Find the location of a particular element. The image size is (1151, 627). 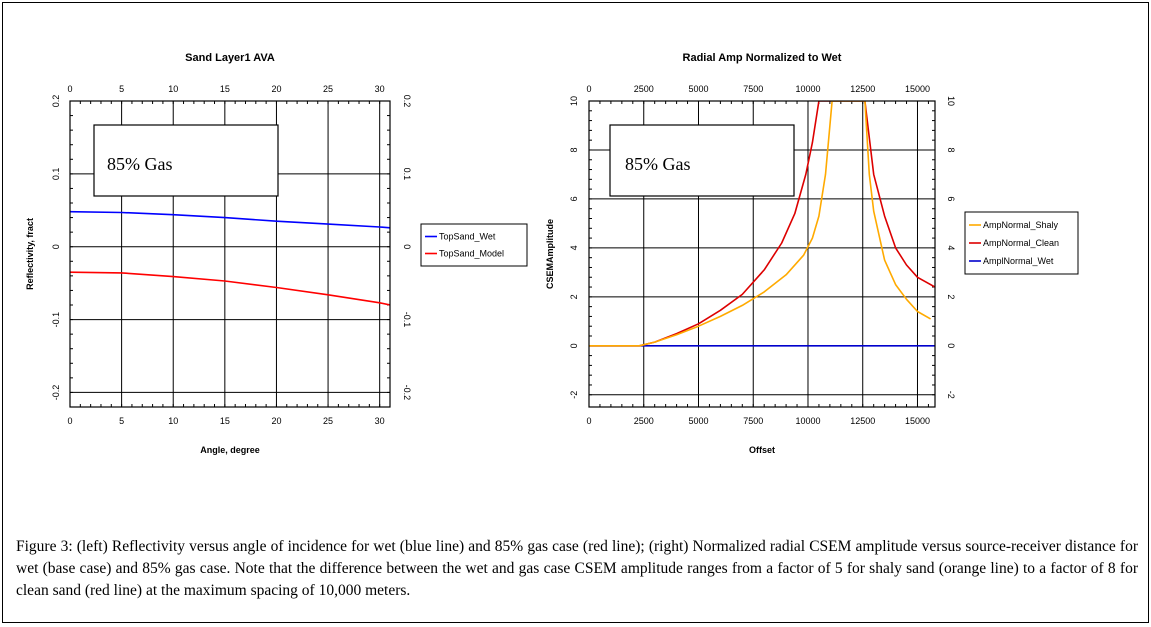

y-tick-label-left: 10 is located at coordinates (574, 101).